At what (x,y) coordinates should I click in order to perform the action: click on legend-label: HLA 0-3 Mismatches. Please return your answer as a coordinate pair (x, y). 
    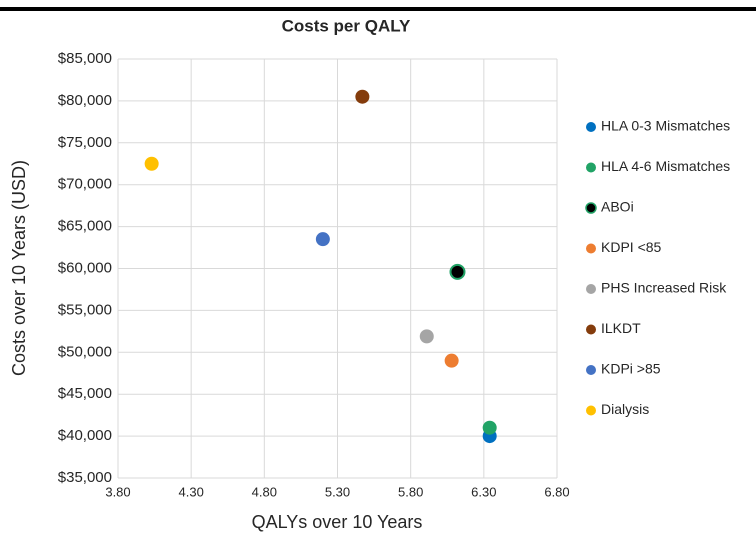
    Looking at the image, I should click on (665, 126).